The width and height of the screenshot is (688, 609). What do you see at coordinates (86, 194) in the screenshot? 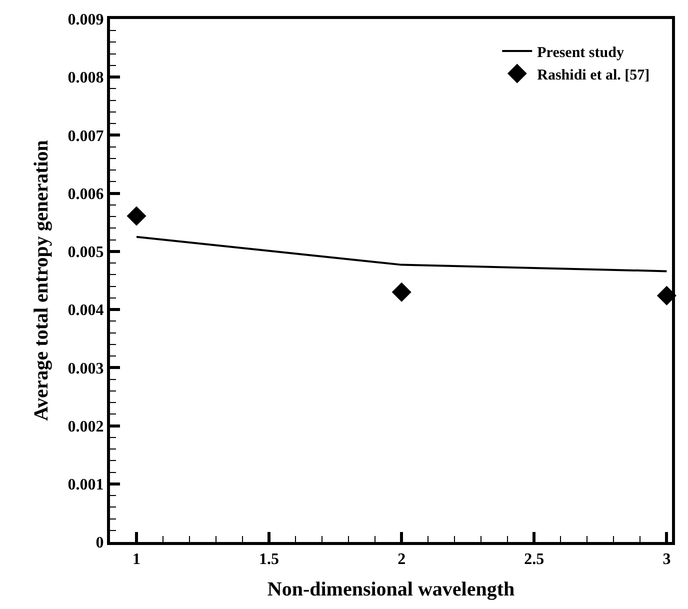
I see `y-tick-label: 0.006` at bounding box center [86, 194].